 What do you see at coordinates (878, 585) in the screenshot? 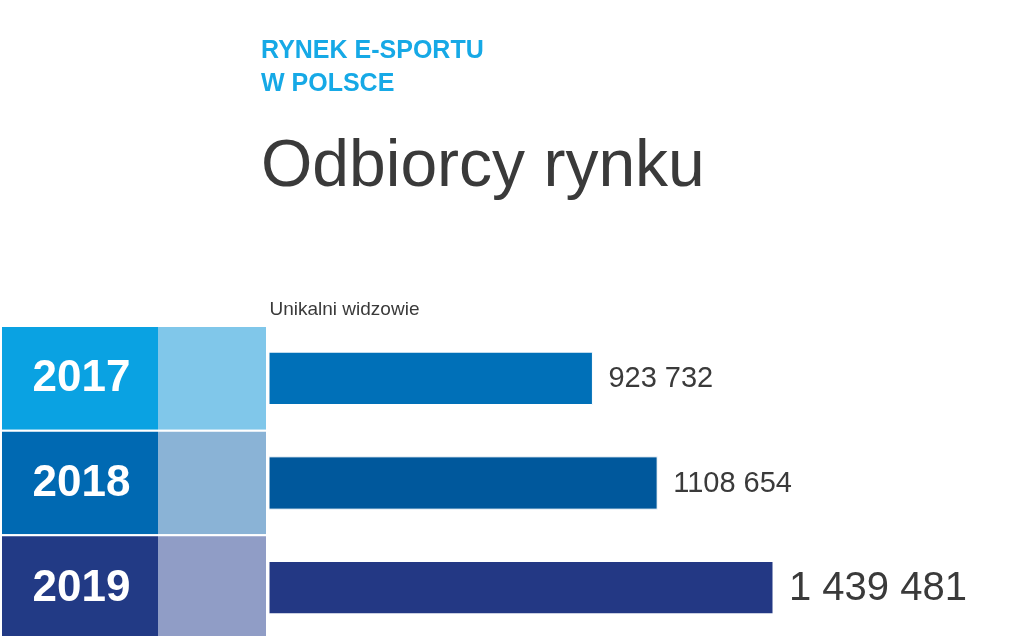
I see `data-label: 1 439 481` at bounding box center [878, 585].